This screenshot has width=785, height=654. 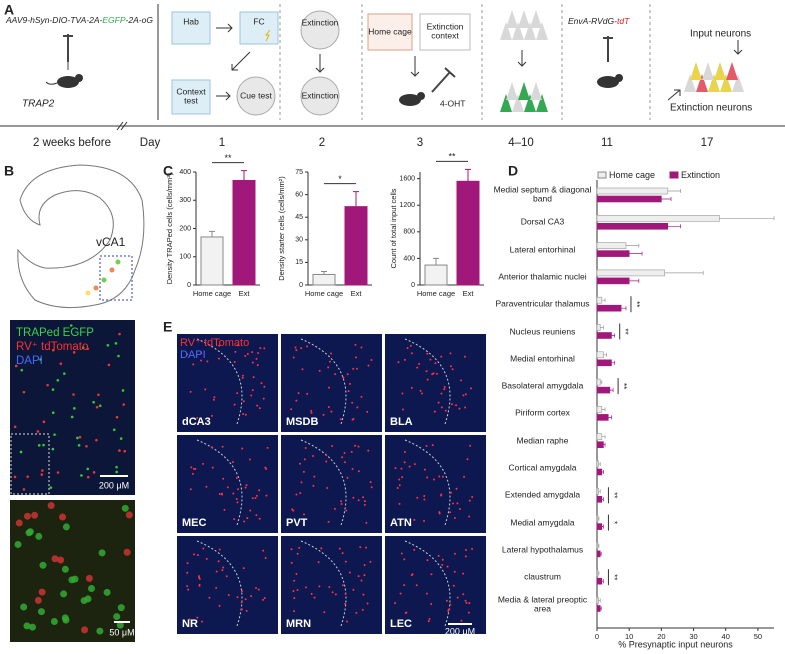 What do you see at coordinates (150, 143) in the screenshot?
I see `timeline-label: Day` at bounding box center [150, 143].